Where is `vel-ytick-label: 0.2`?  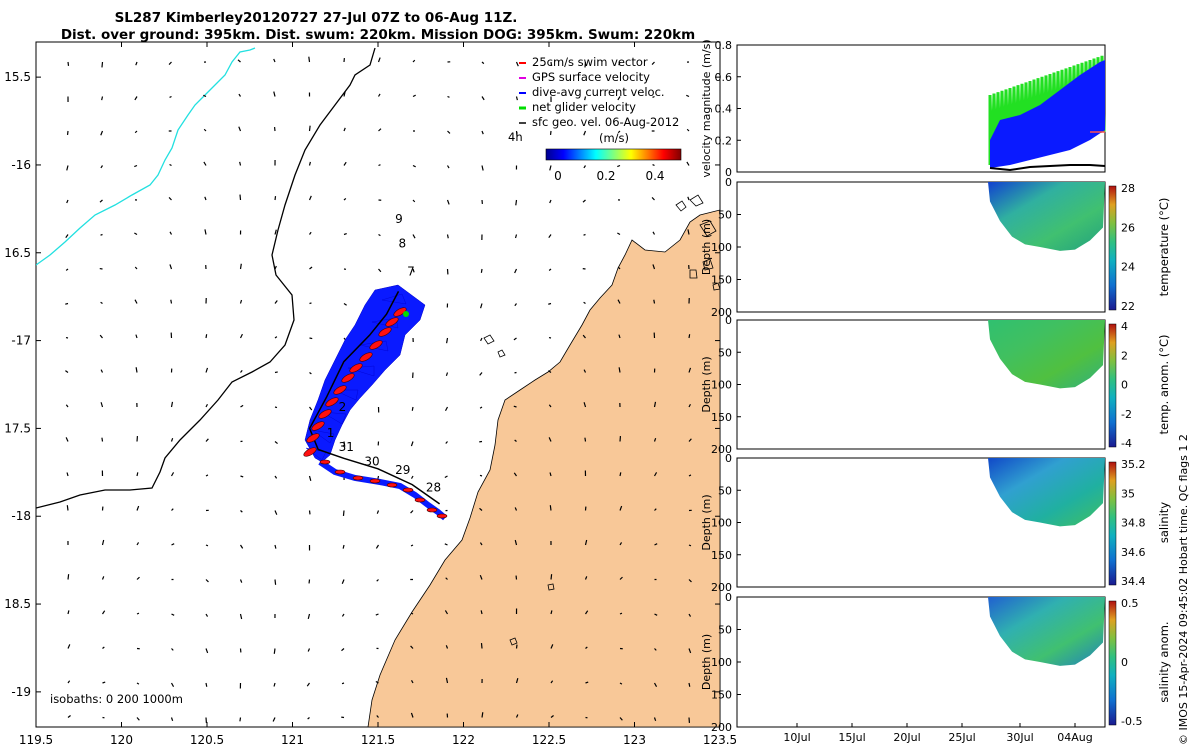
vel-ytick-label: 0.2 is located at coordinates (724, 140).